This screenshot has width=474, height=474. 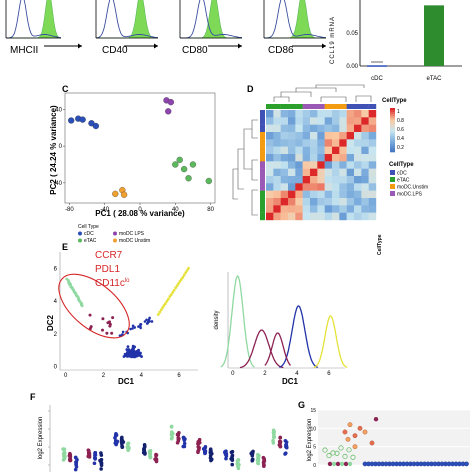 I want to click on heatmap-legend-label-3: moDC.LPS, so click(x=410, y=195).